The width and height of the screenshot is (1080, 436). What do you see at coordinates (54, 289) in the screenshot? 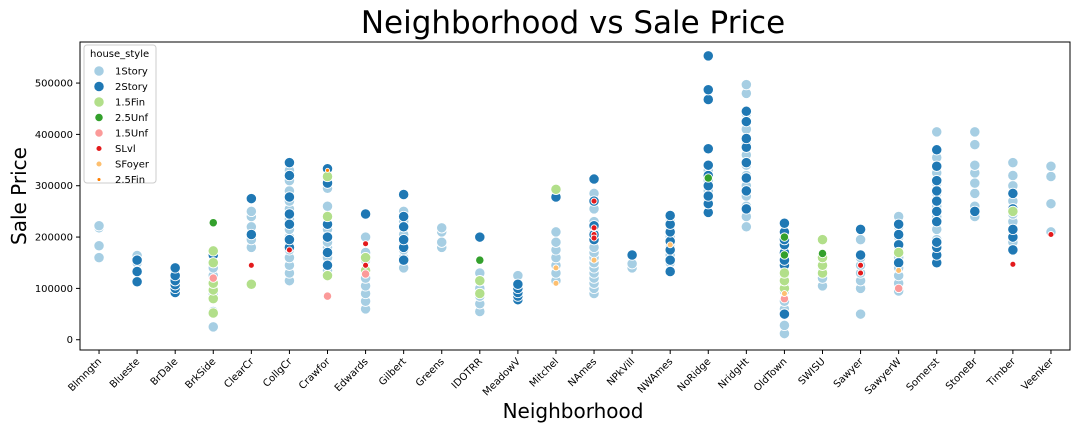
I see `y-tick-label: 100000` at bounding box center [54, 289].